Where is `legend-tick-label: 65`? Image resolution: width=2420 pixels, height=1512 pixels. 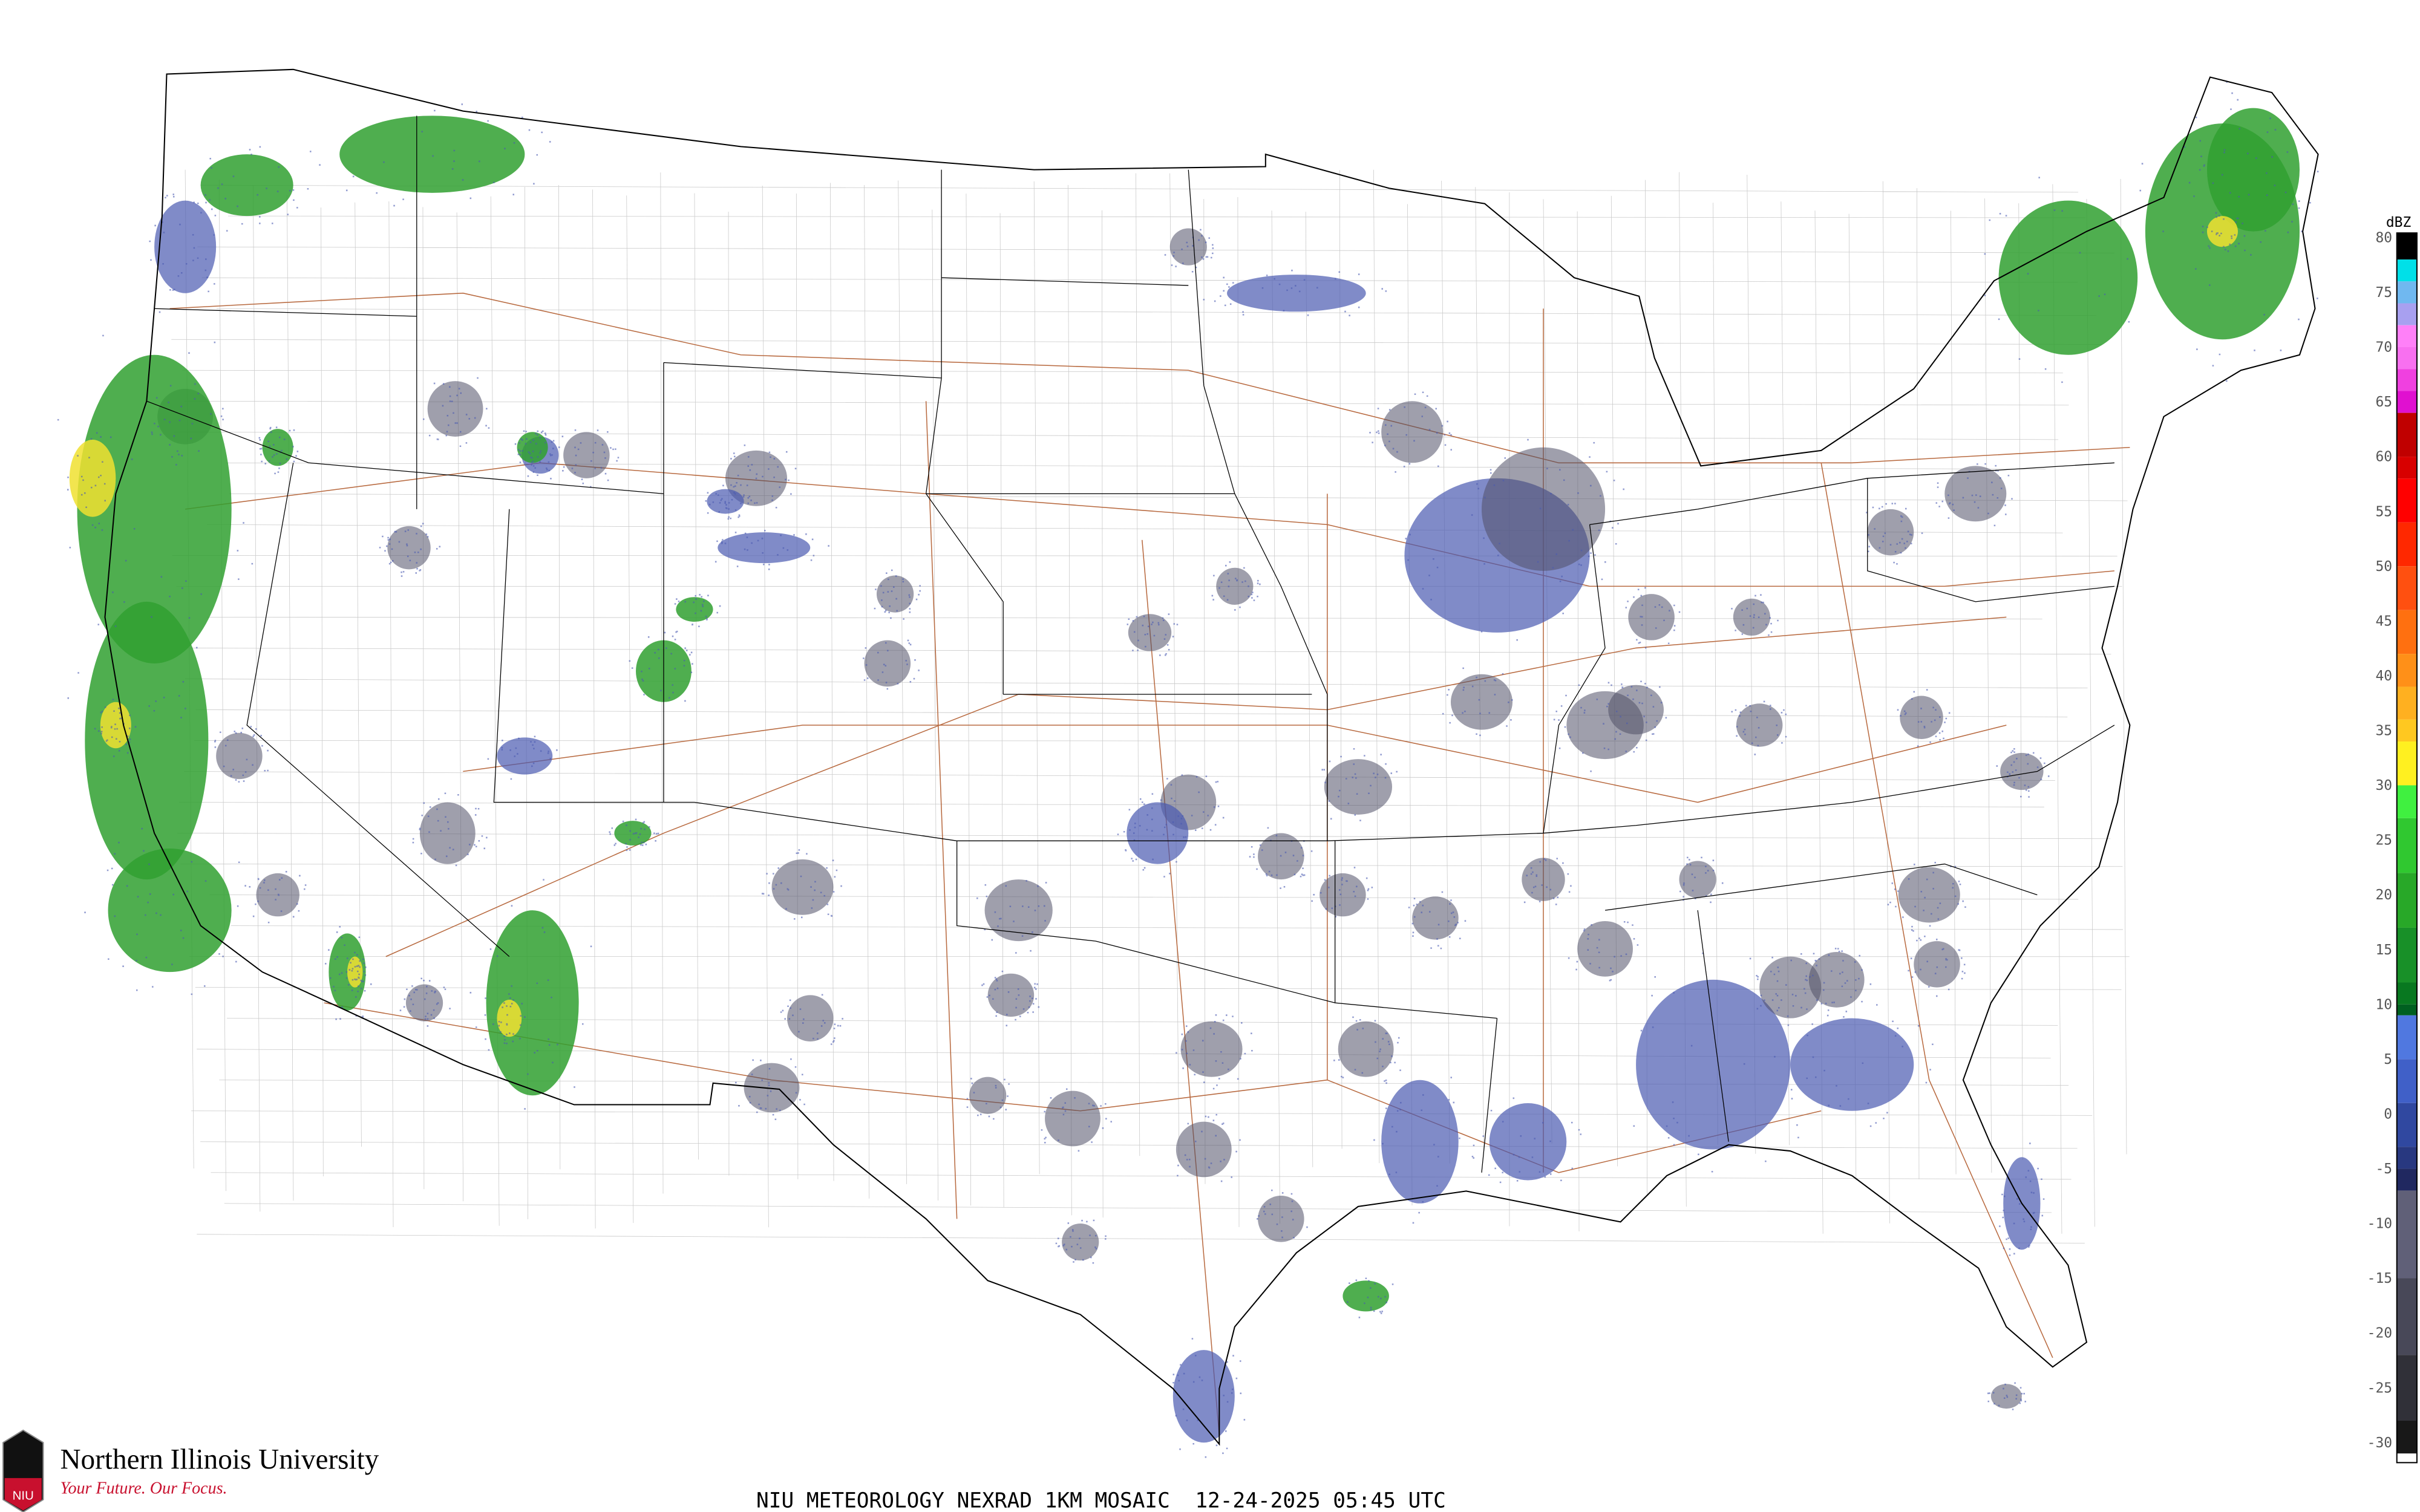 legend-tick-label: 65 is located at coordinates (2383, 402).